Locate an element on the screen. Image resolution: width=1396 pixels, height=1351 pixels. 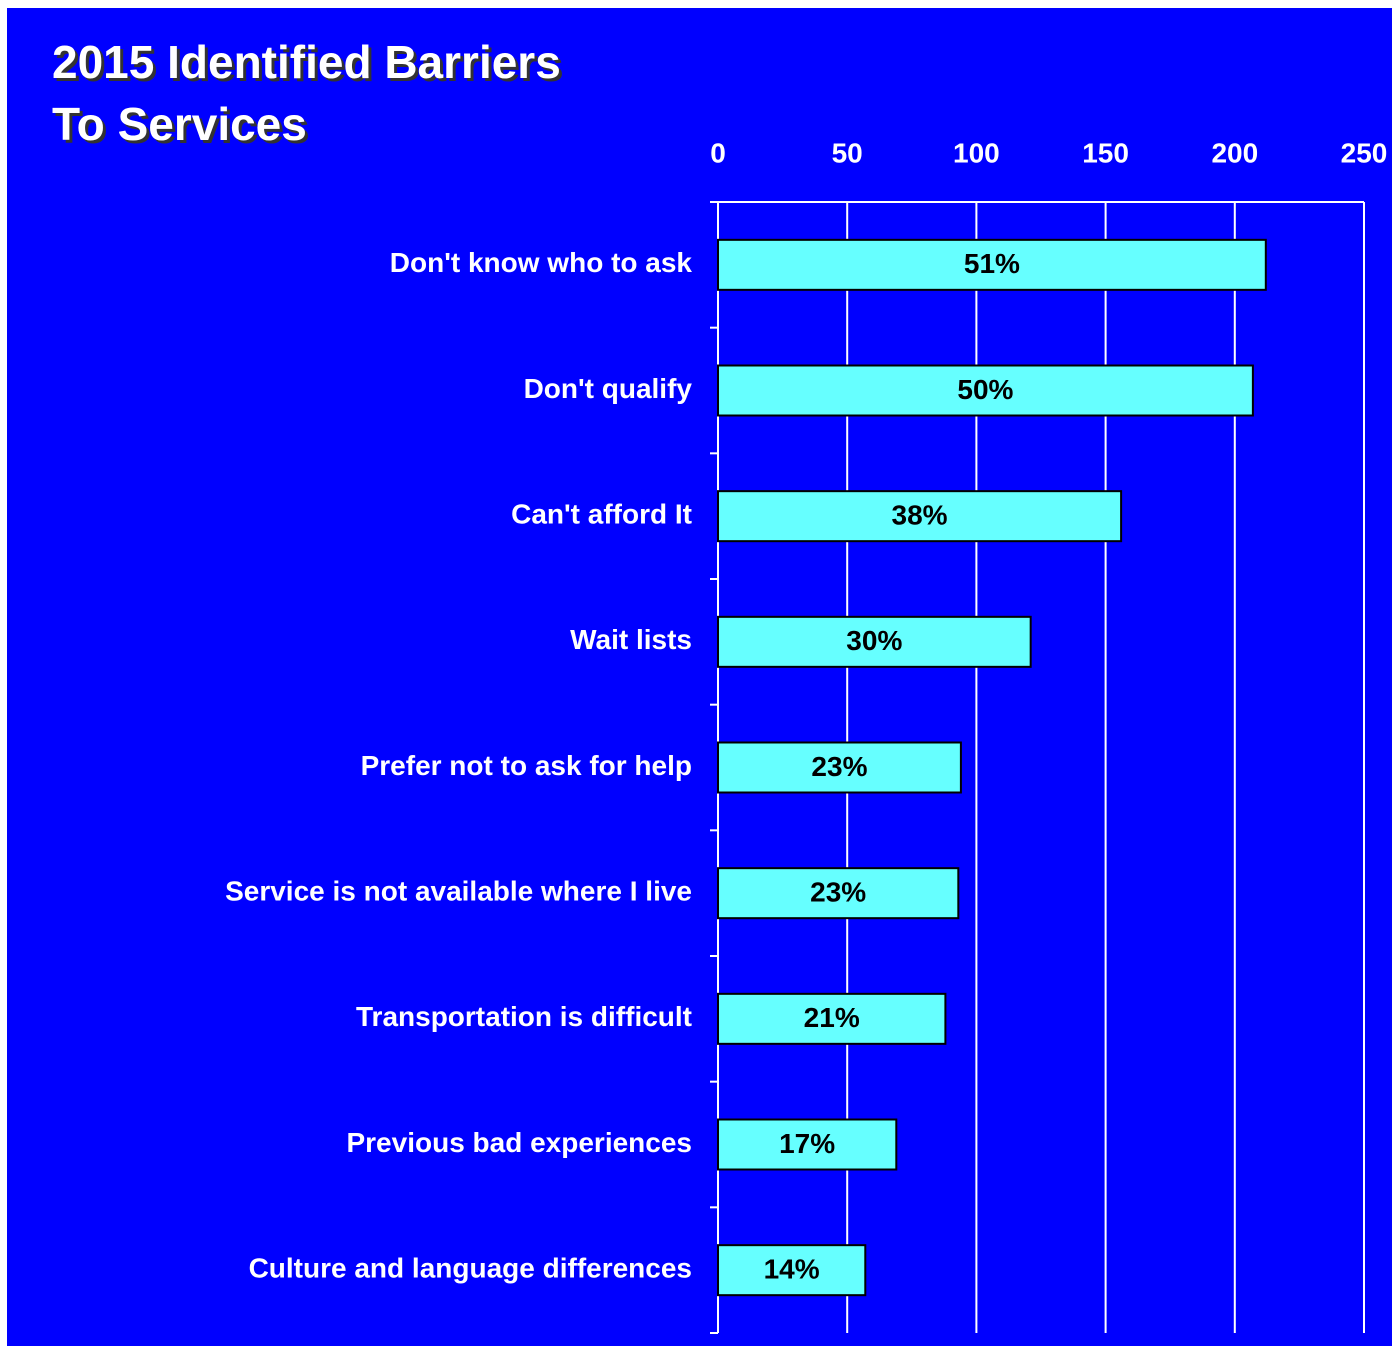
chart-title: 2015 Identified Barriers is located at coordinates (306, 62).